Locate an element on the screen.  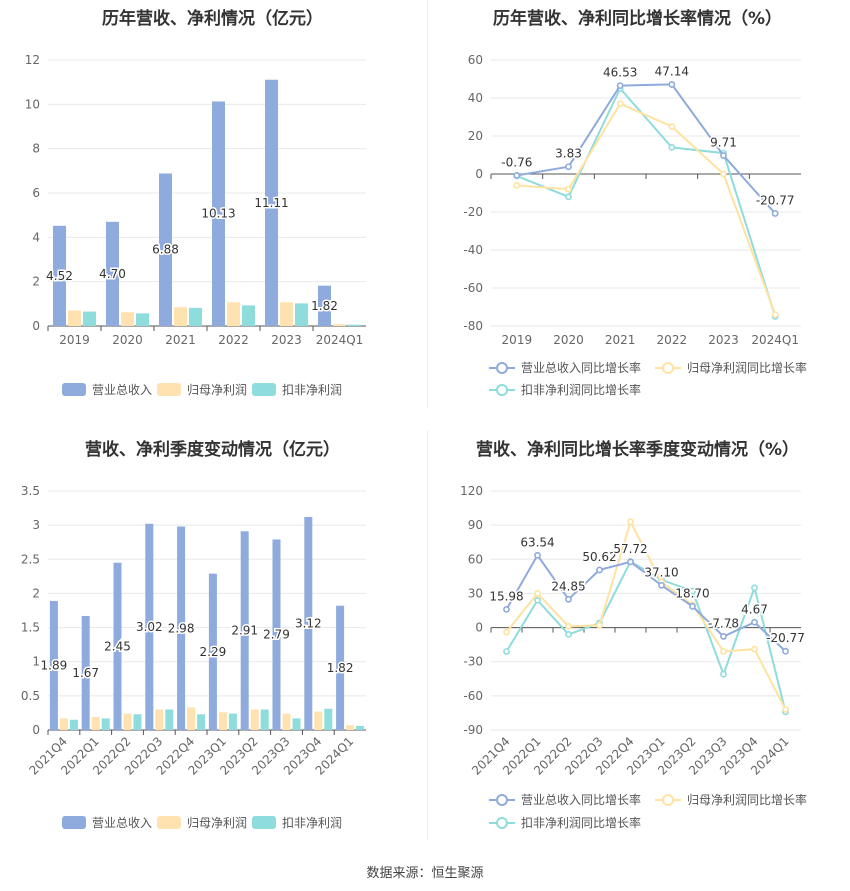
bar-value-label: 1.67 is located at coordinates (85, 673).